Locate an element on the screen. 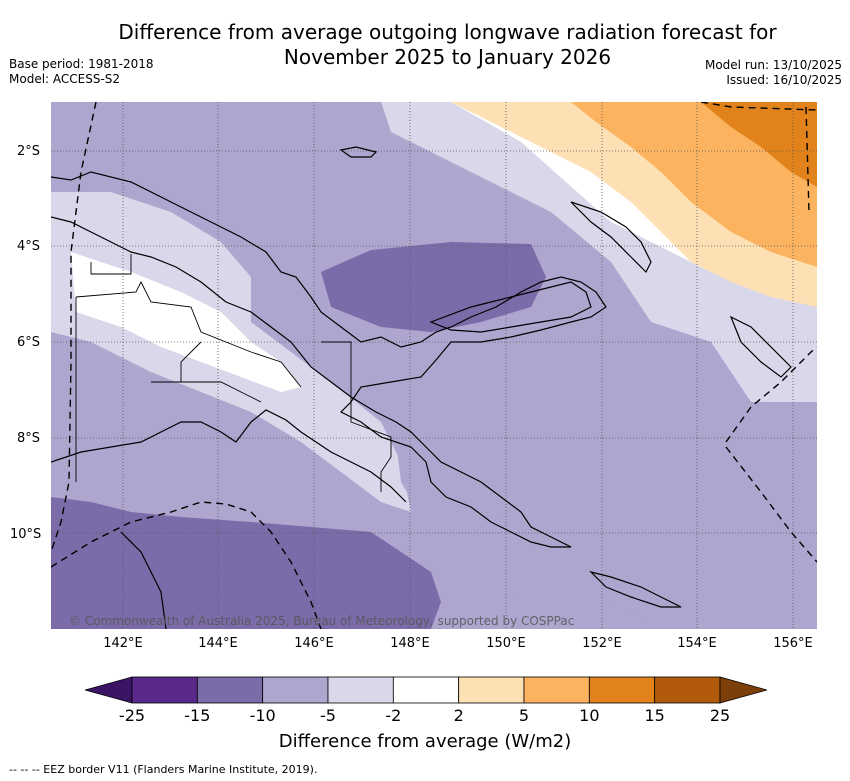 Image resolution: width=850 pixels, height=781 pixels. lat-label-4s: 4°S is located at coordinates (29, 246).